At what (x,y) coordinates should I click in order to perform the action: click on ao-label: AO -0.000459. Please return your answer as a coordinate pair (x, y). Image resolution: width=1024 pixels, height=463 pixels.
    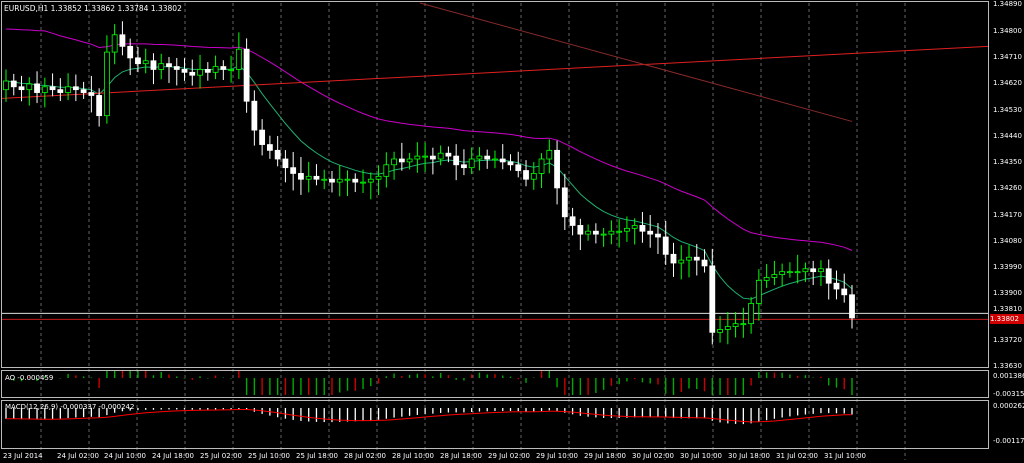
    Looking at the image, I should click on (29, 378).